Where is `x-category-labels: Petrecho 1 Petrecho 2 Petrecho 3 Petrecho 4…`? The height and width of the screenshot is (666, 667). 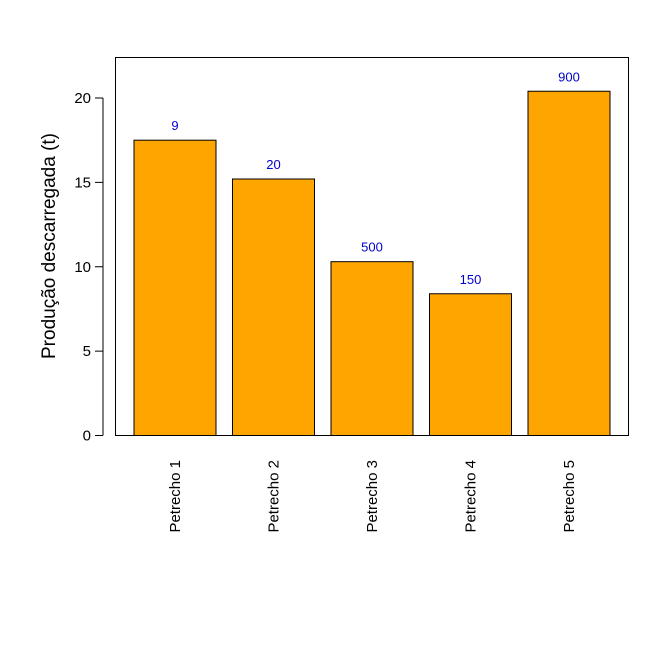 x-category-labels: Petrecho 1 Petrecho 2 Petrecho 3 Petrecho 4… is located at coordinates (372, 496).